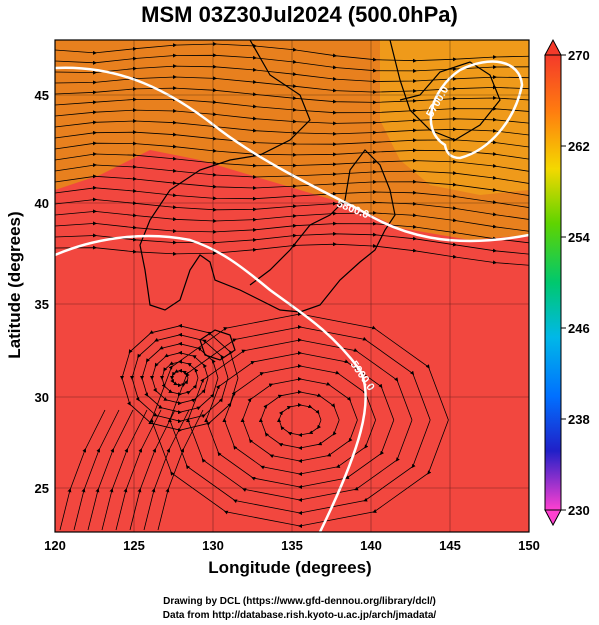 The image size is (599, 625). I want to click on x-tick-label: 125, so click(134, 545).